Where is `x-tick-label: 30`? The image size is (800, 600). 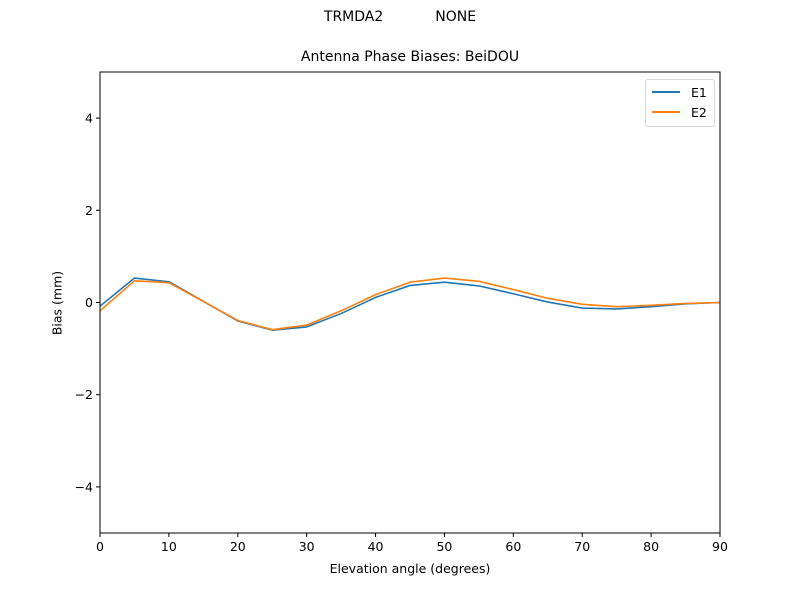
x-tick-label: 30 is located at coordinates (307, 546).